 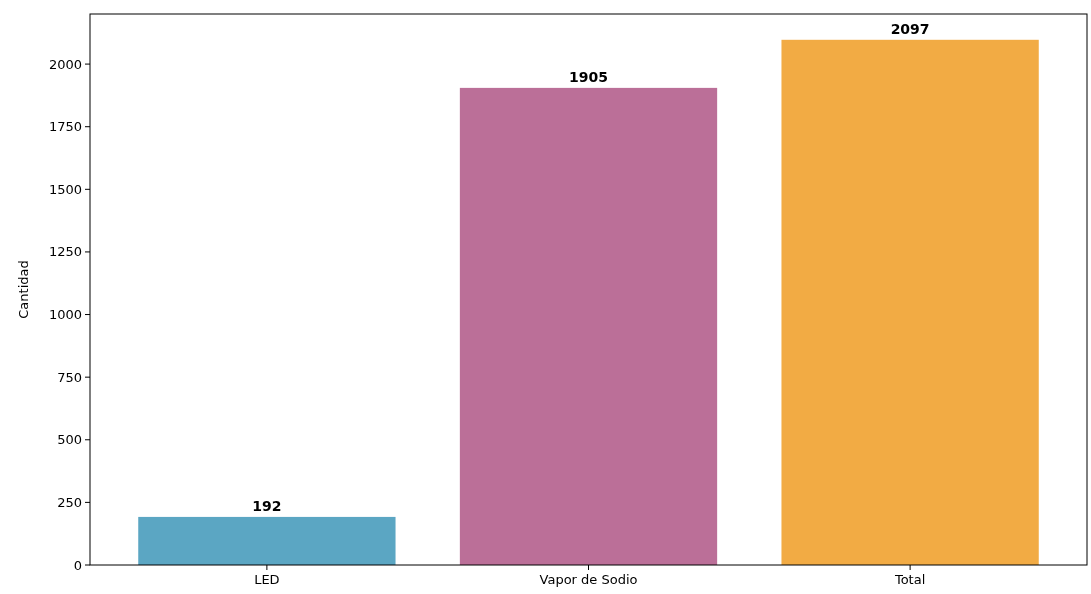 What do you see at coordinates (69, 502) in the screenshot?
I see `y-tick-label: 250` at bounding box center [69, 502].